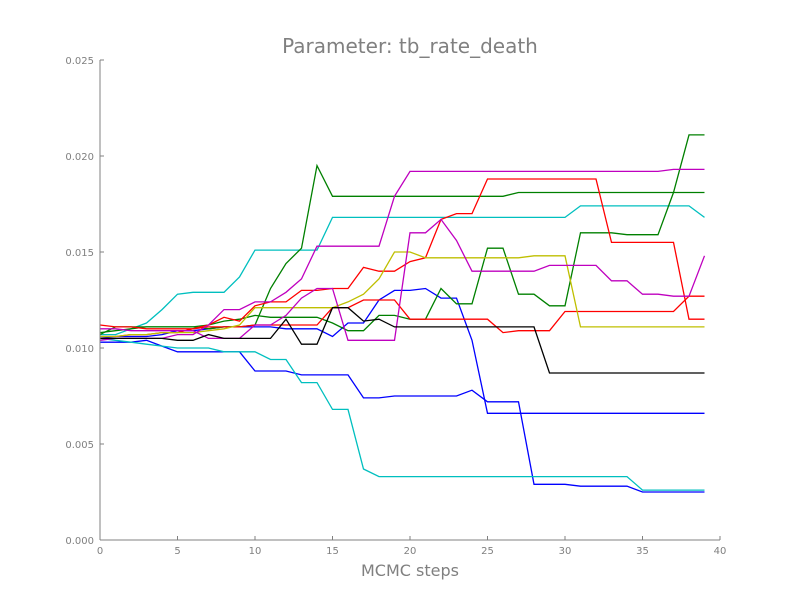 The width and height of the screenshot is (800, 600). I want to click on x-tick-label: 5, so click(177, 551).